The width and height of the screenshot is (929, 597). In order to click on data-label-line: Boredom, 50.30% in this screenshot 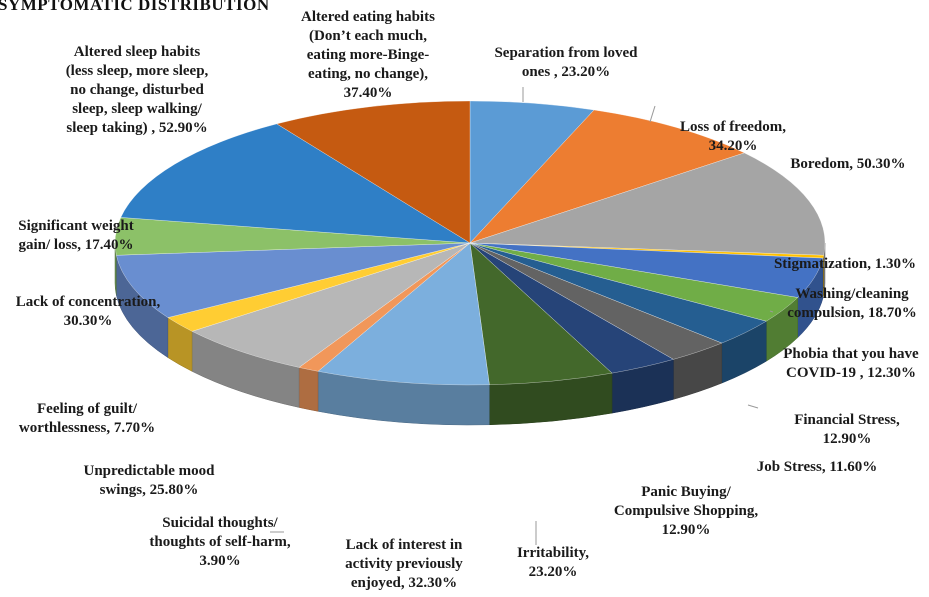, I will do `click(847, 164)`.